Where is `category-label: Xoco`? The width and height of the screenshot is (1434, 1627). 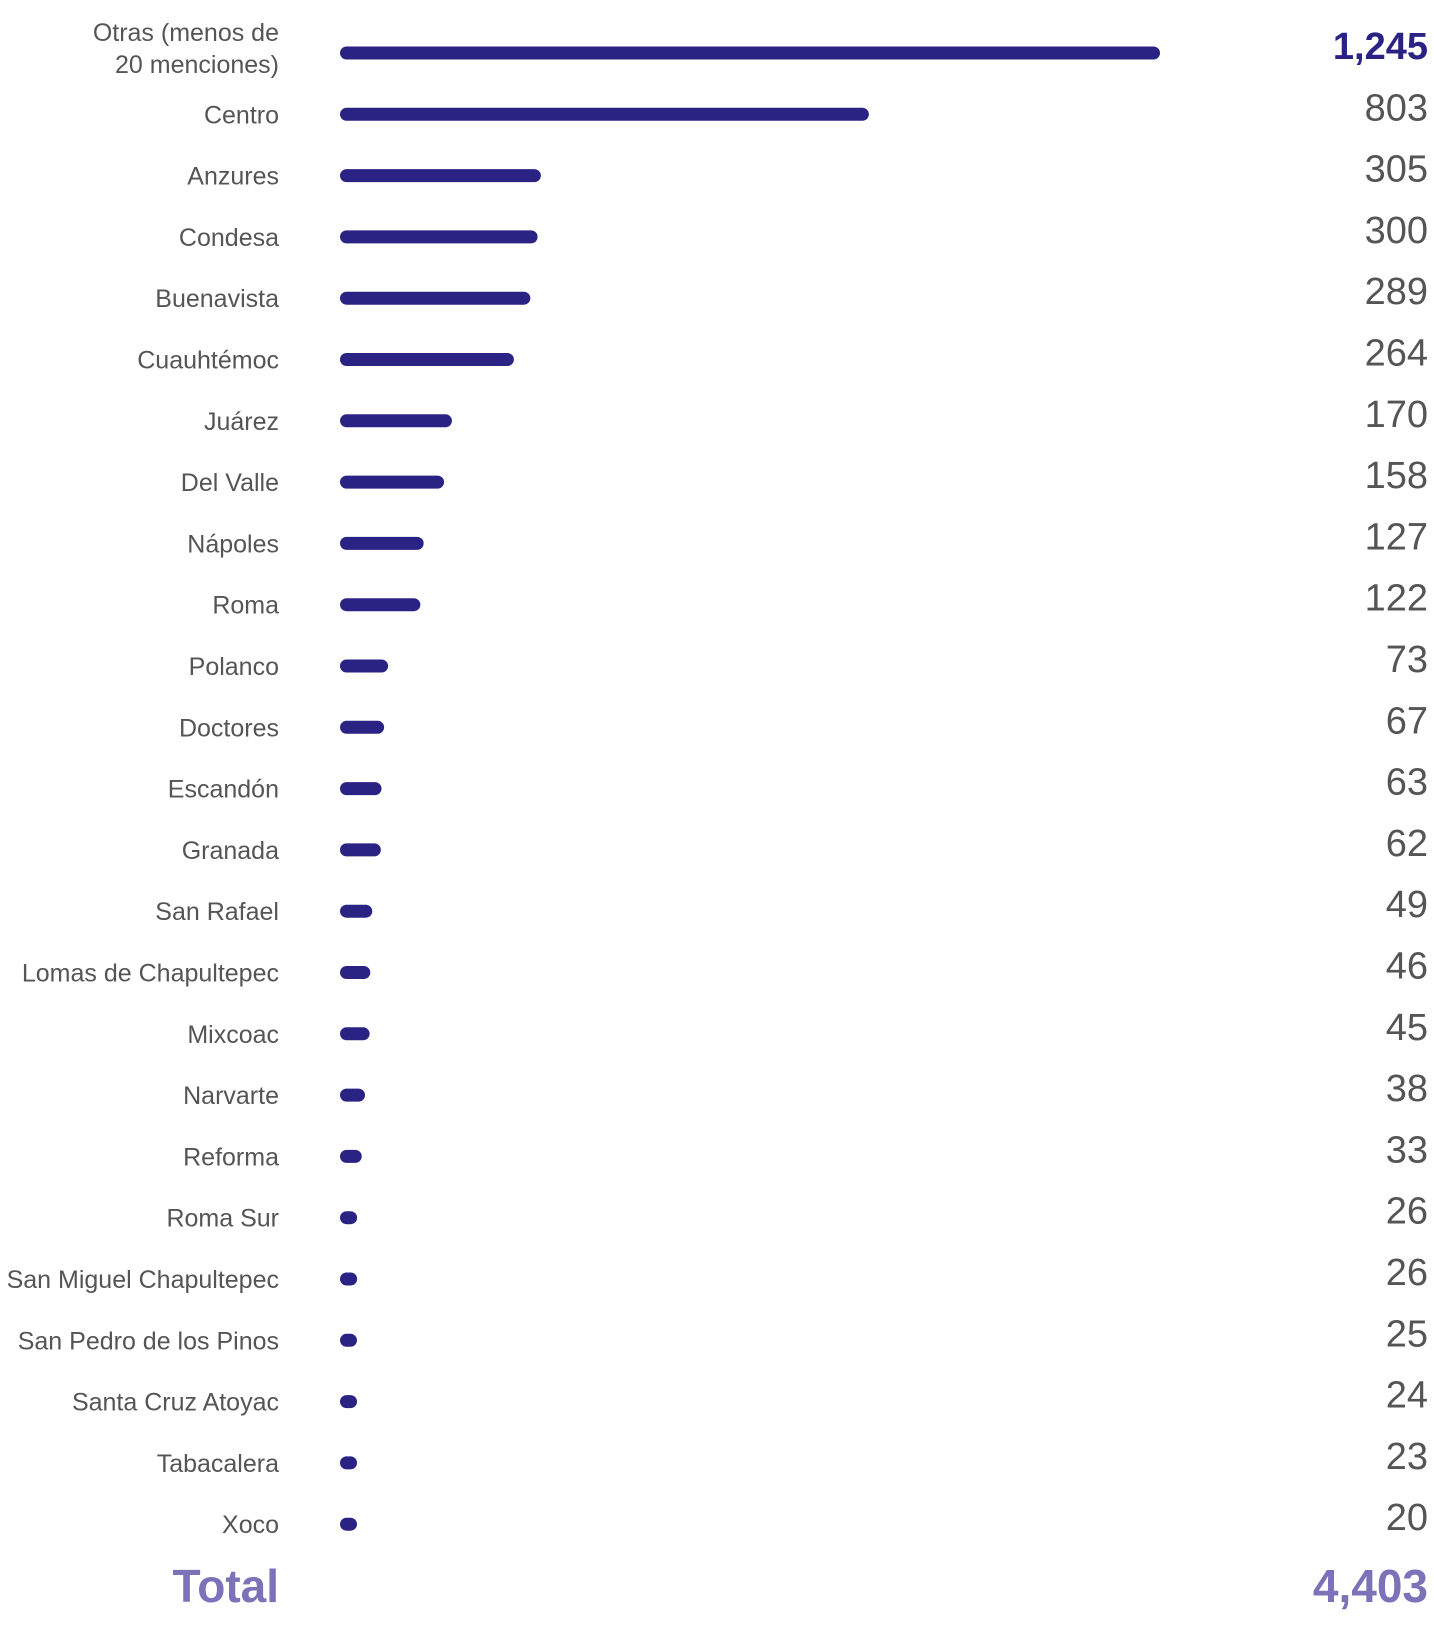
category-label: Xoco is located at coordinates (250, 1525).